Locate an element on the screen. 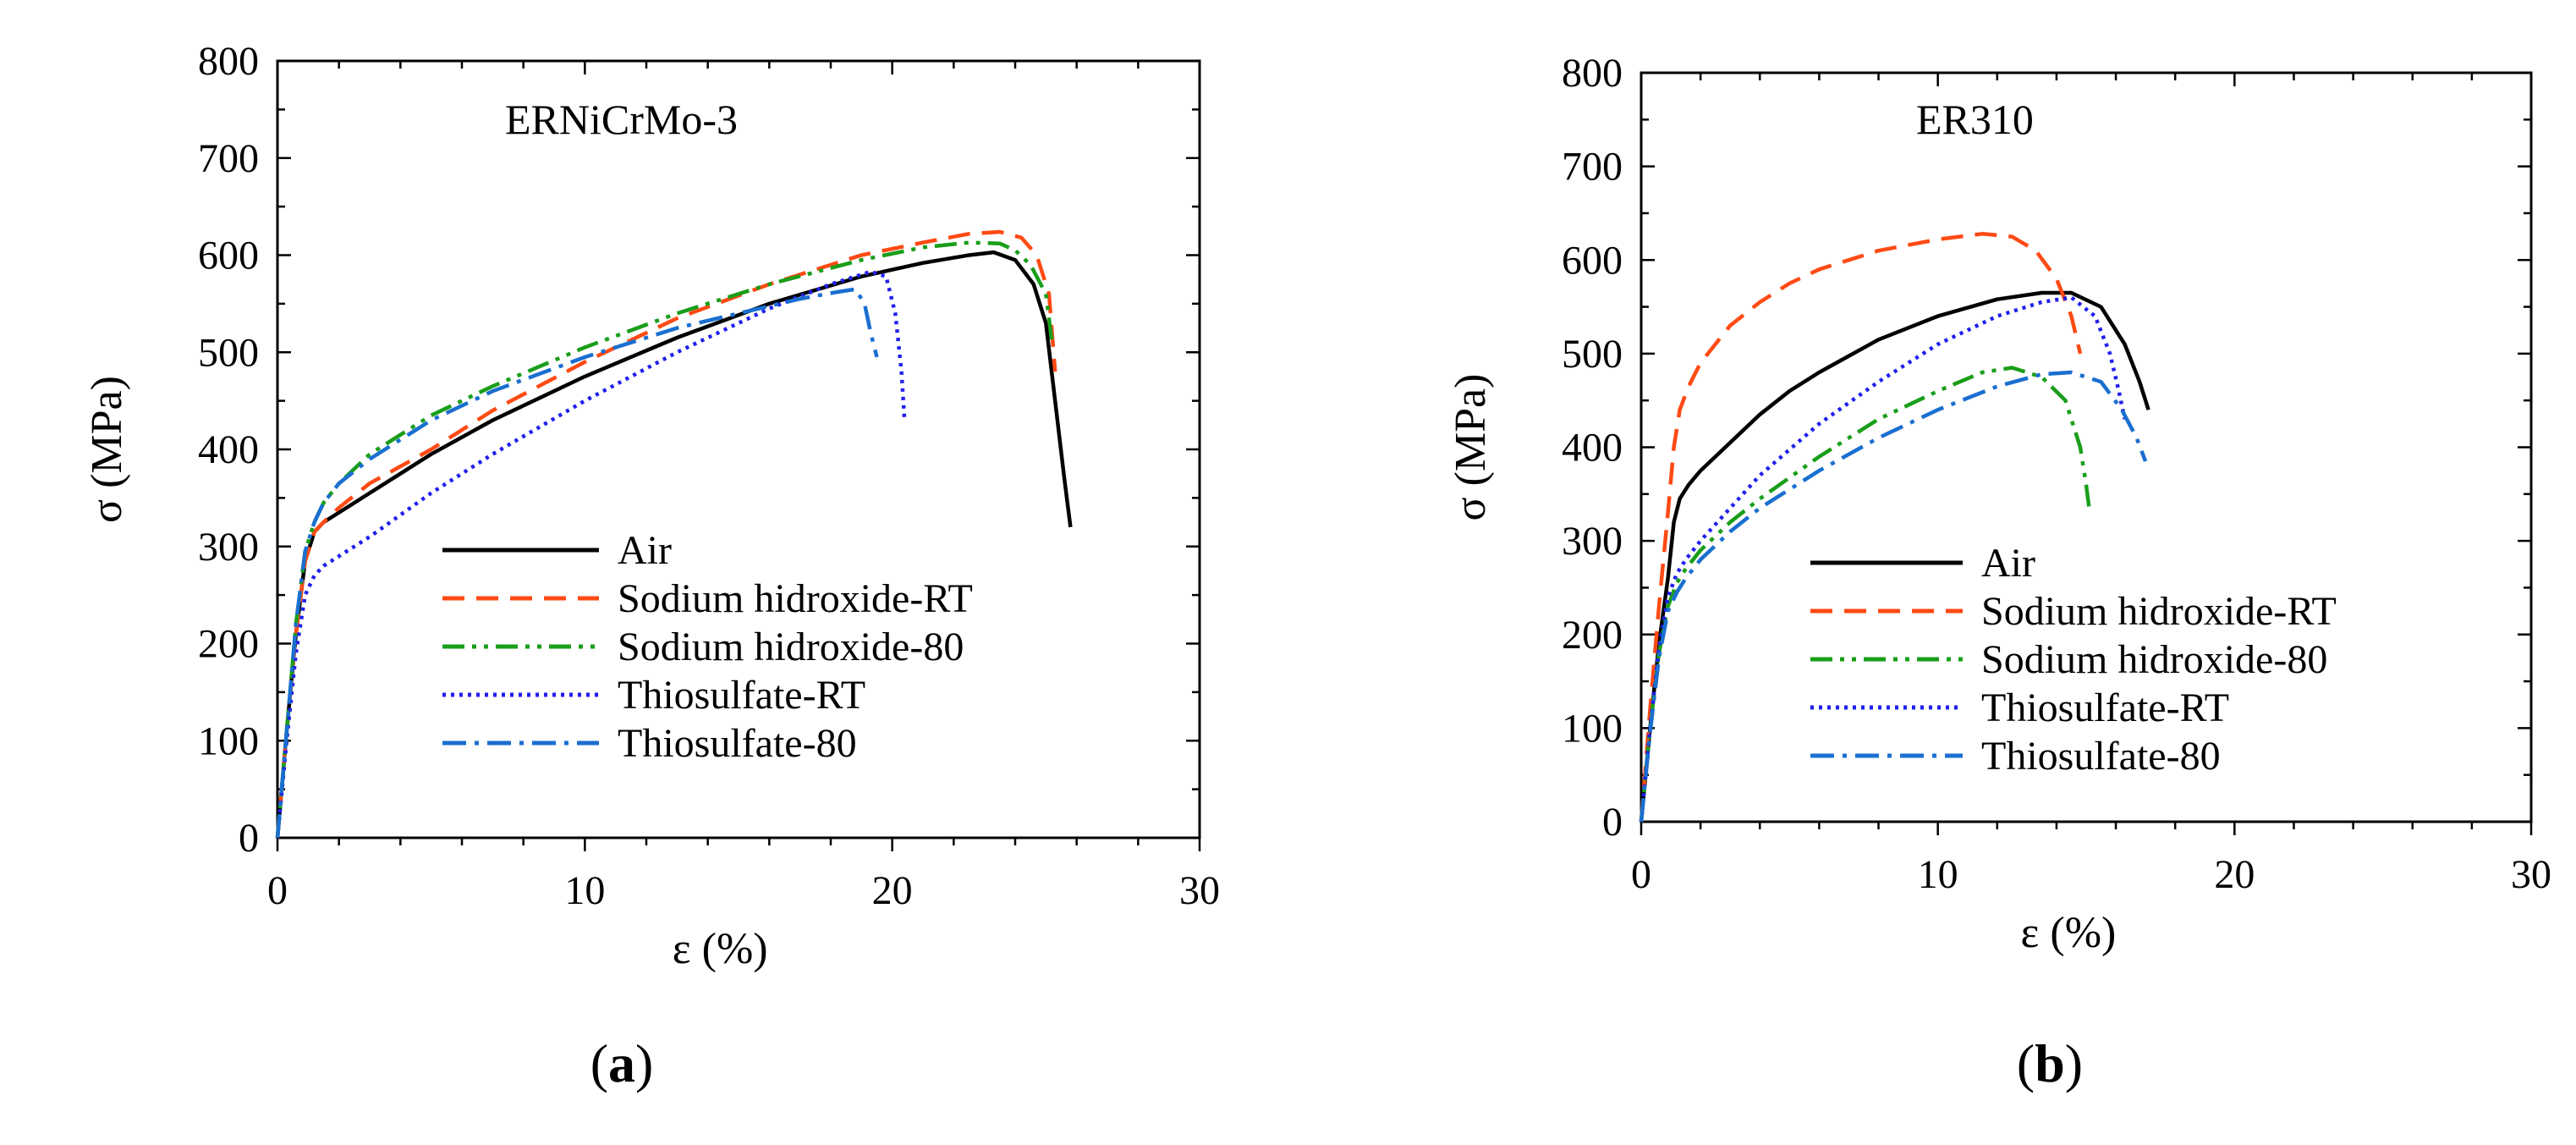 The image size is (2576, 1145). series-line-sodium-hidroxide-rt is located at coordinates (1861, 528).